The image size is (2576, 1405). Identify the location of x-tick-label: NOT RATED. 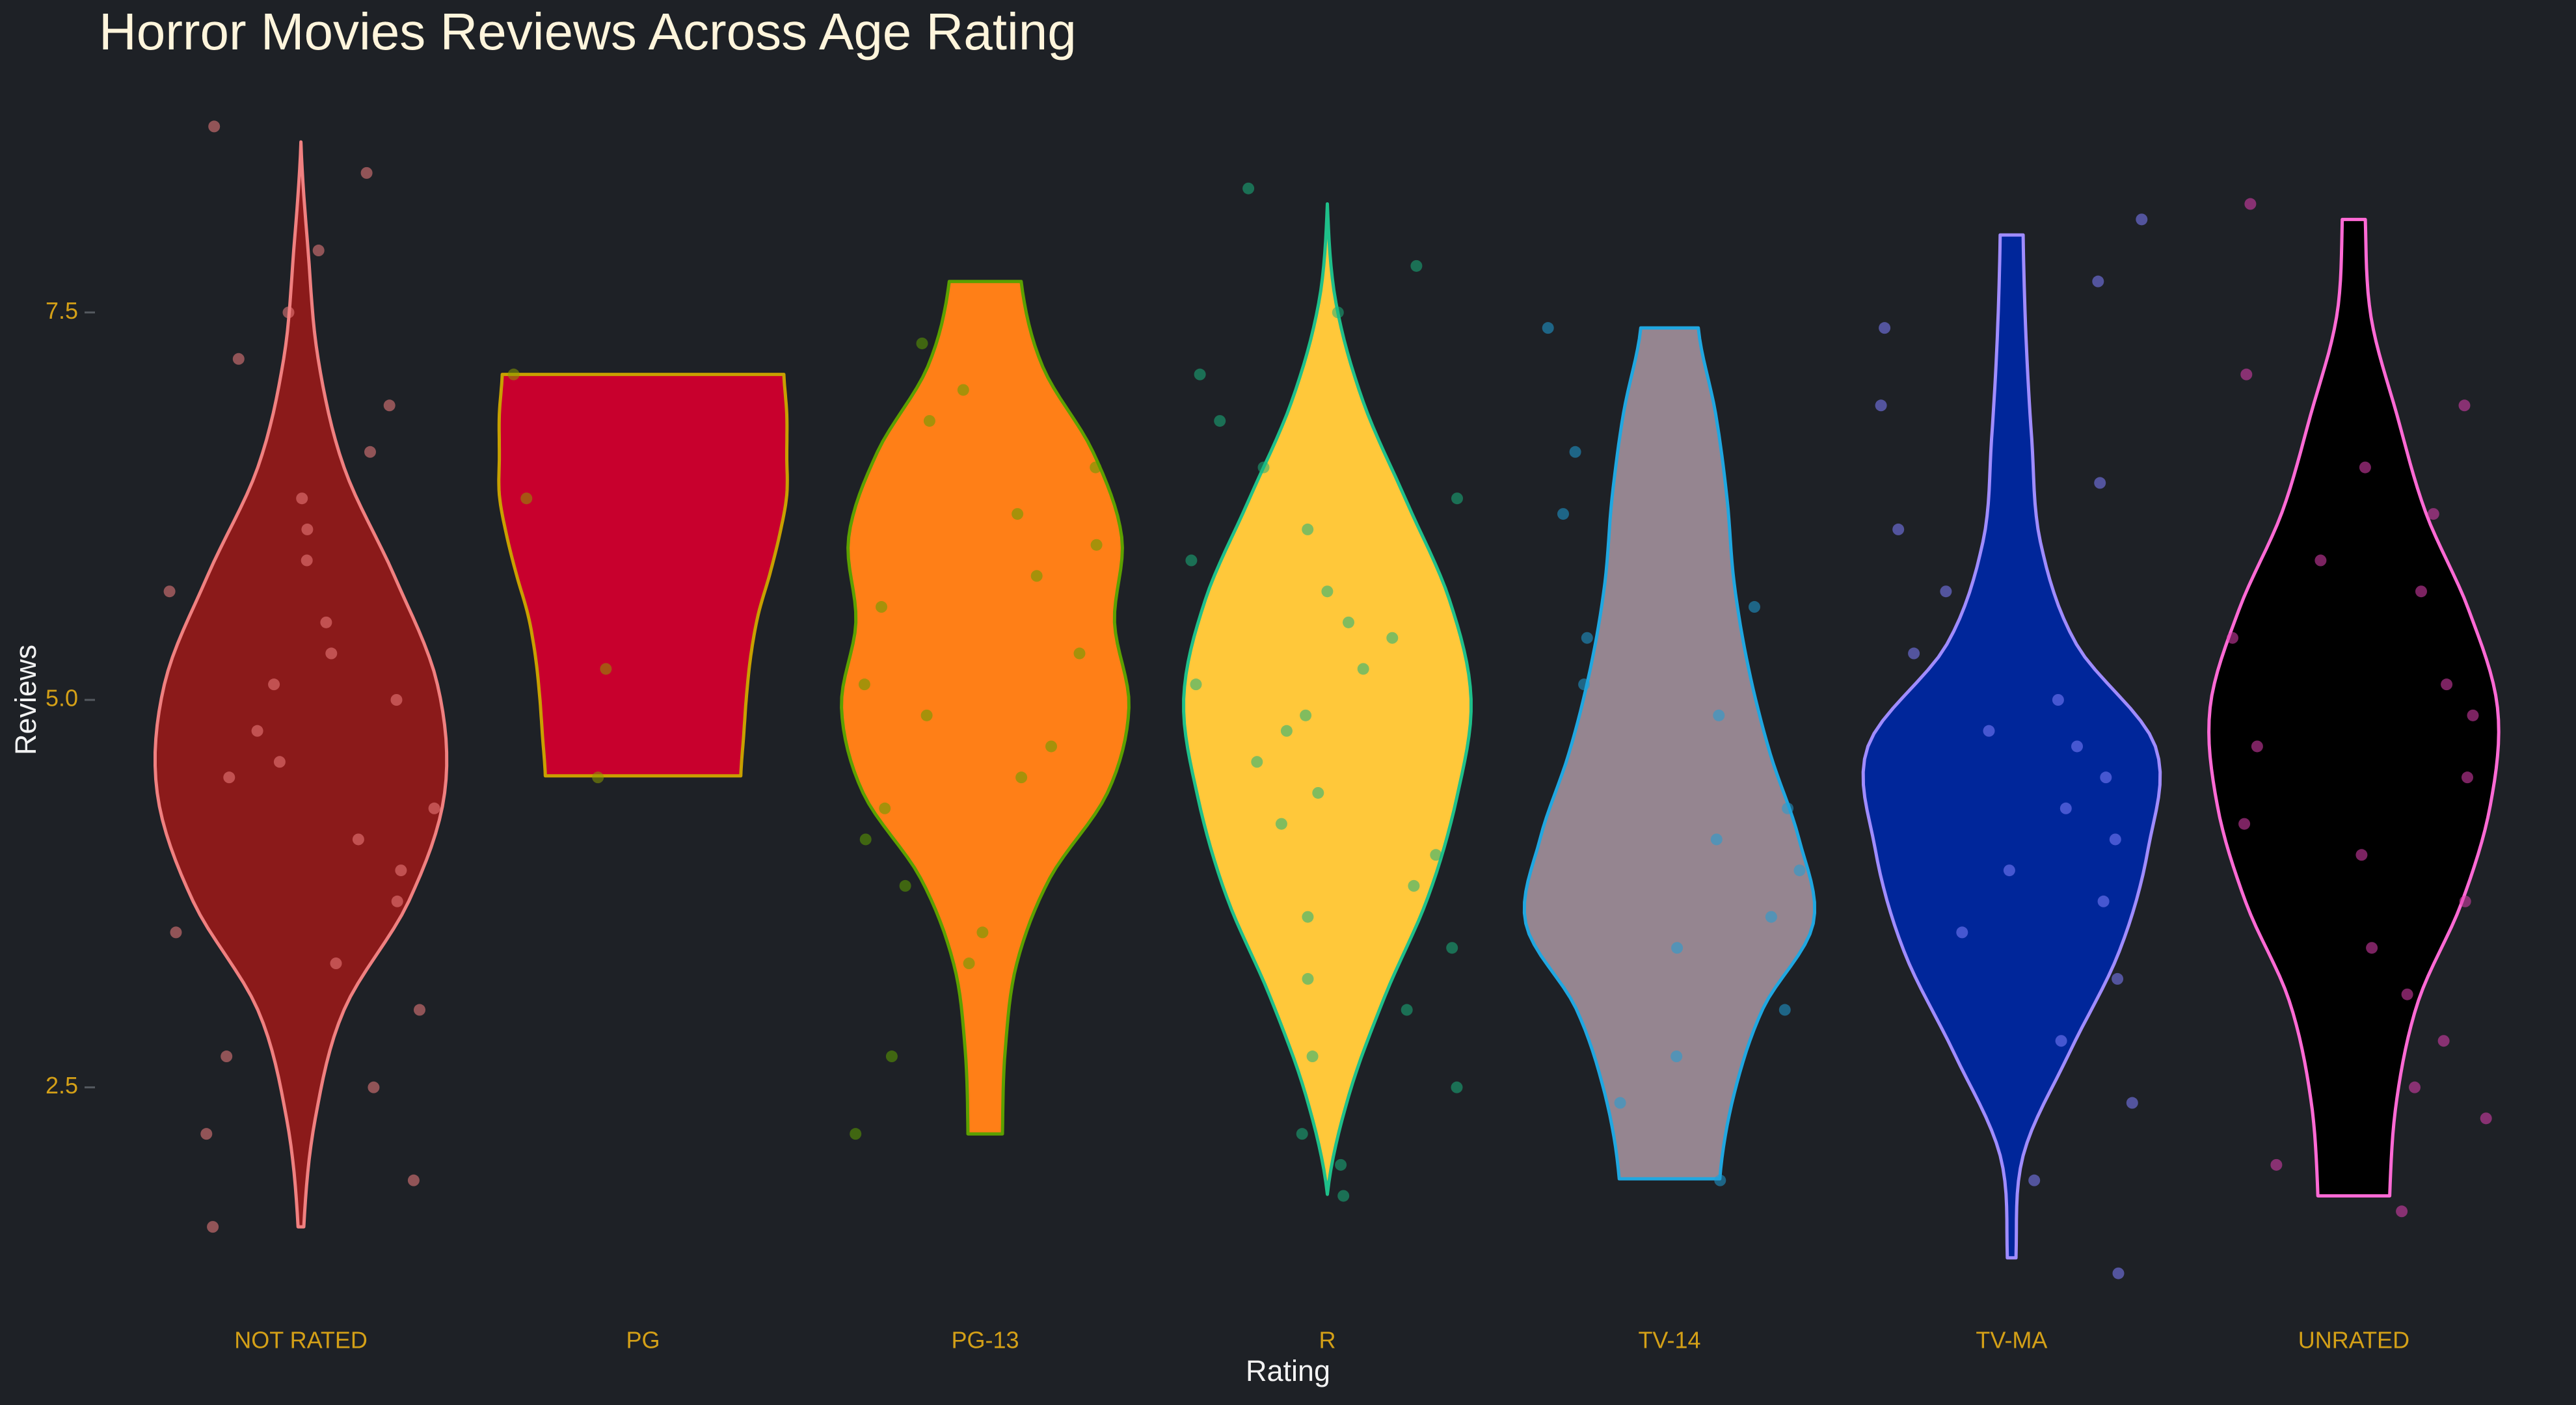
(301, 1340).